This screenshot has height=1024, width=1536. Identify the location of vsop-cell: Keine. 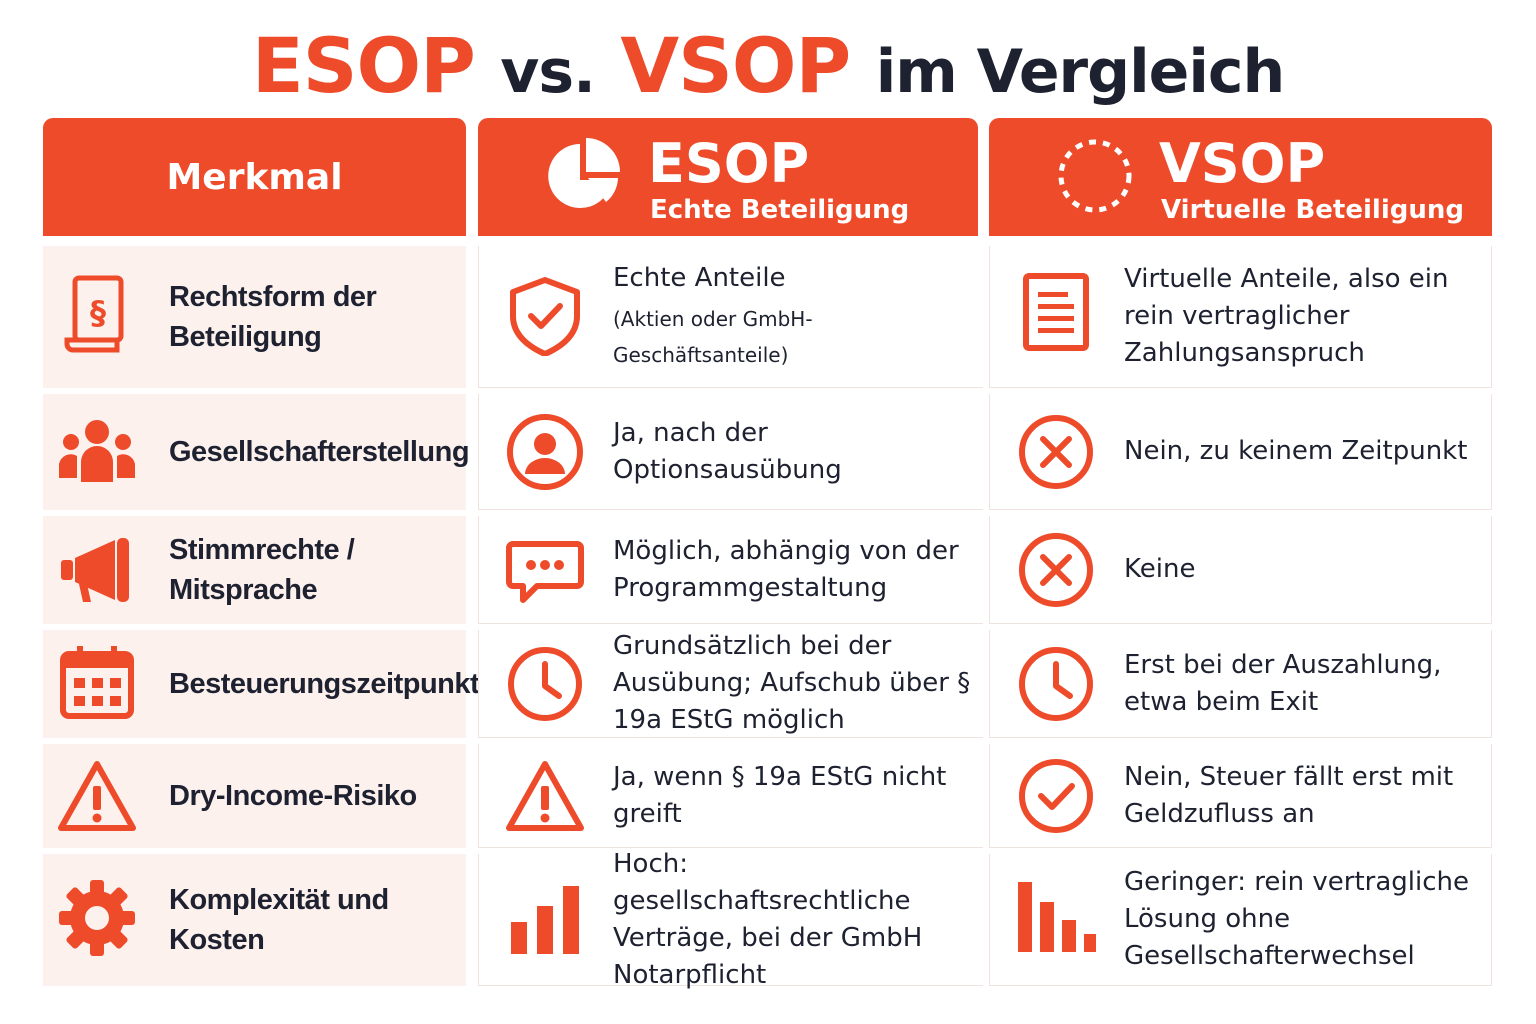
(1240, 570).